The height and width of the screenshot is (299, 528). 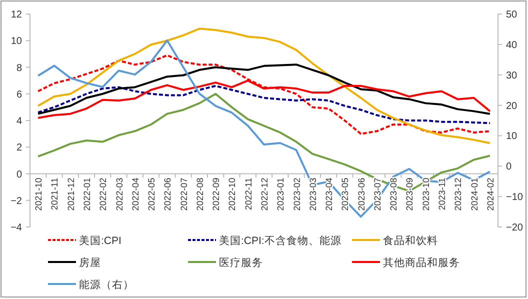 What do you see at coordinates (512, 106) in the screenshot?
I see `y2-tick-label: 20` at bounding box center [512, 106].